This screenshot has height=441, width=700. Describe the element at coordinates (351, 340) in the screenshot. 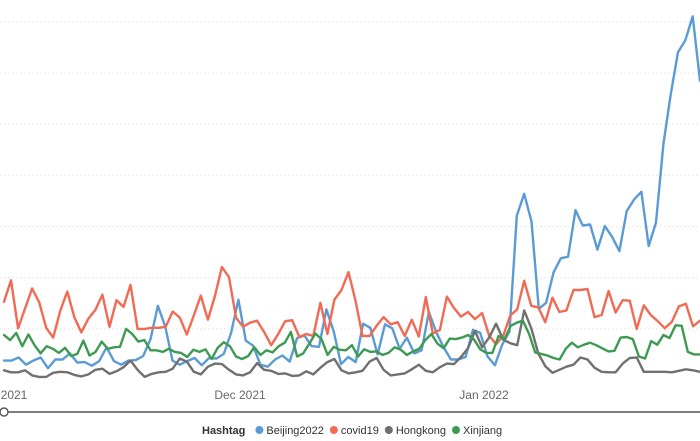

I see `series-line-xinjiang` at that location.